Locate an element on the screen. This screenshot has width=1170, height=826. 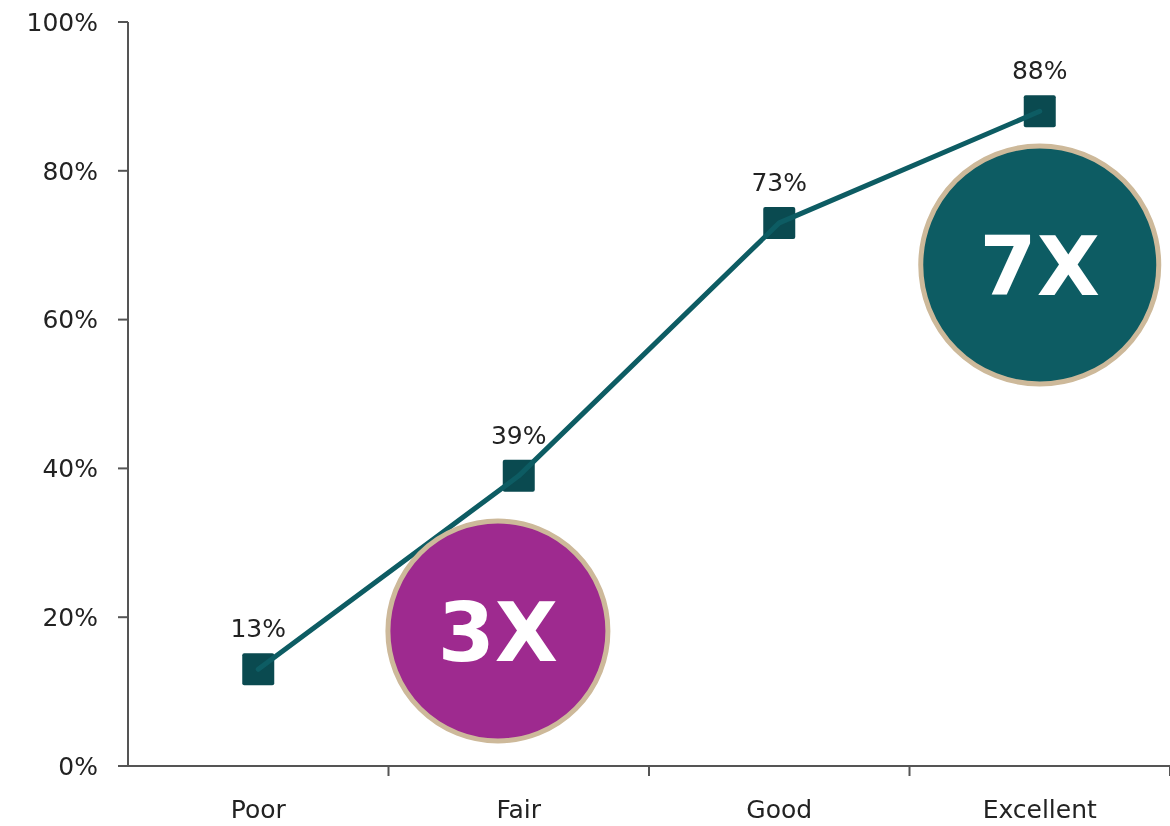
data-label: 88% is located at coordinates (1039, 71).